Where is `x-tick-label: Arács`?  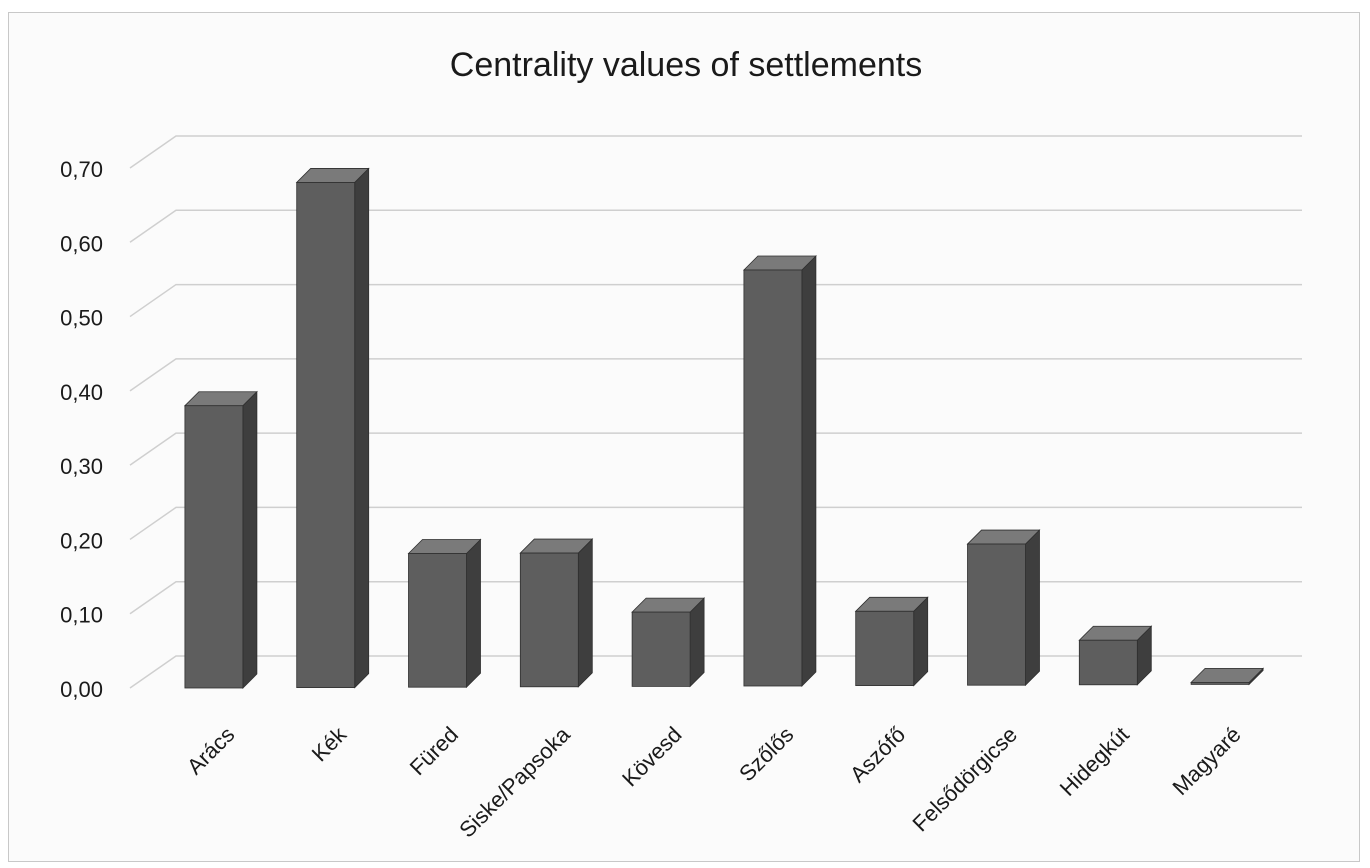
x-tick-label: Arács is located at coordinates (210, 750).